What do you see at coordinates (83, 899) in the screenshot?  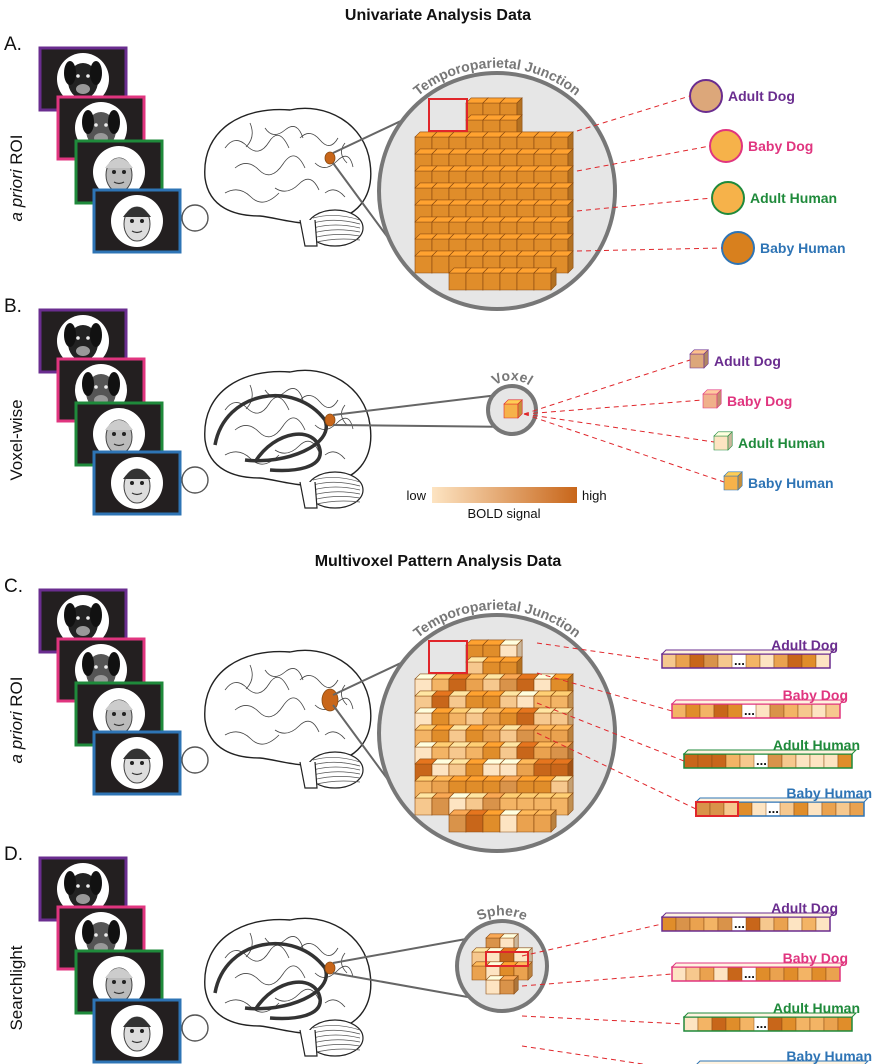 I see `dog-snout-icon` at bounding box center [83, 899].